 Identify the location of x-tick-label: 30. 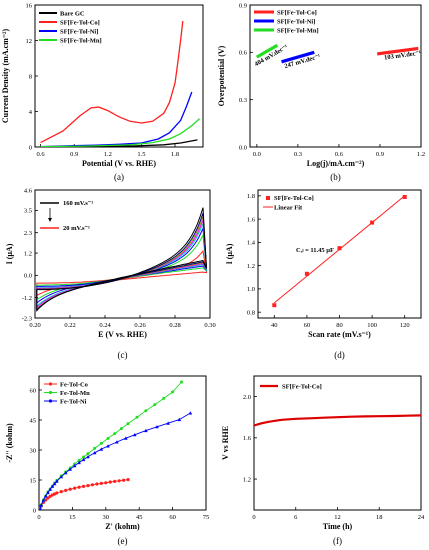
(106, 517).